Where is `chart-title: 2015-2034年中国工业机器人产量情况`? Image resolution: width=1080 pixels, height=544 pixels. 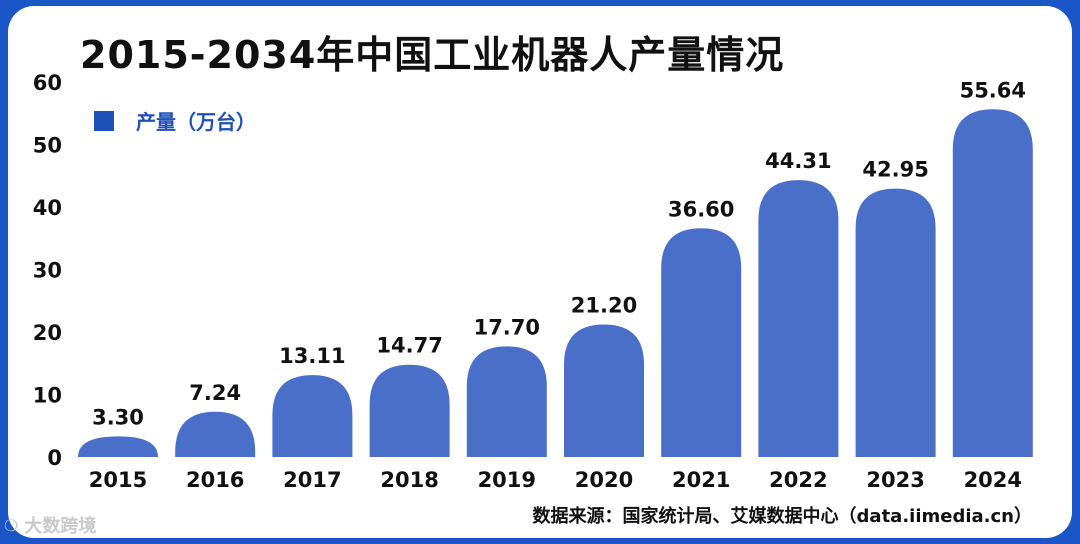
chart-title: 2015-2034年中国工业机器人产量情况 is located at coordinates (432, 55).